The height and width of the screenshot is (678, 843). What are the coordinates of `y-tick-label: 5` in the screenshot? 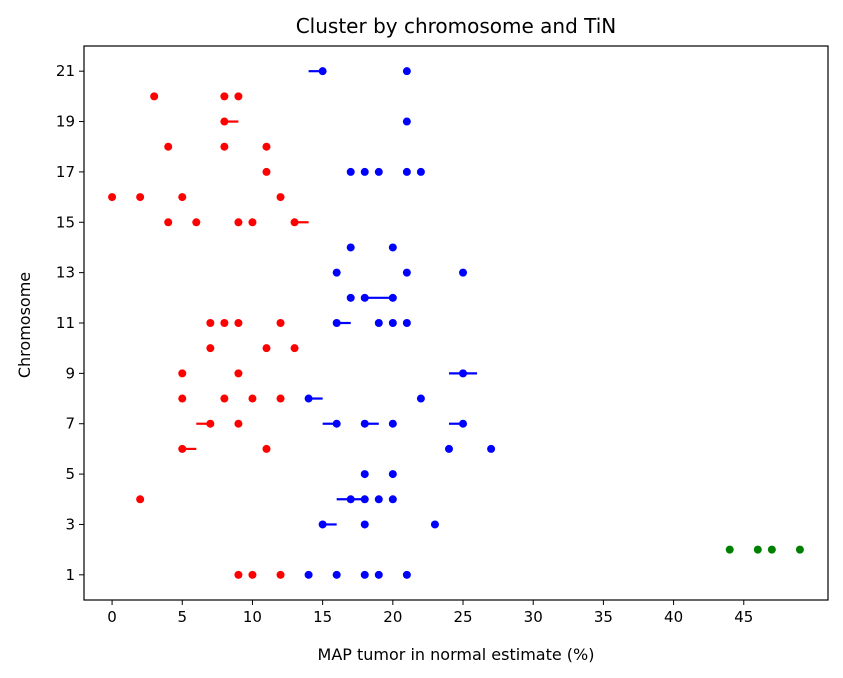 It's located at (70, 474).